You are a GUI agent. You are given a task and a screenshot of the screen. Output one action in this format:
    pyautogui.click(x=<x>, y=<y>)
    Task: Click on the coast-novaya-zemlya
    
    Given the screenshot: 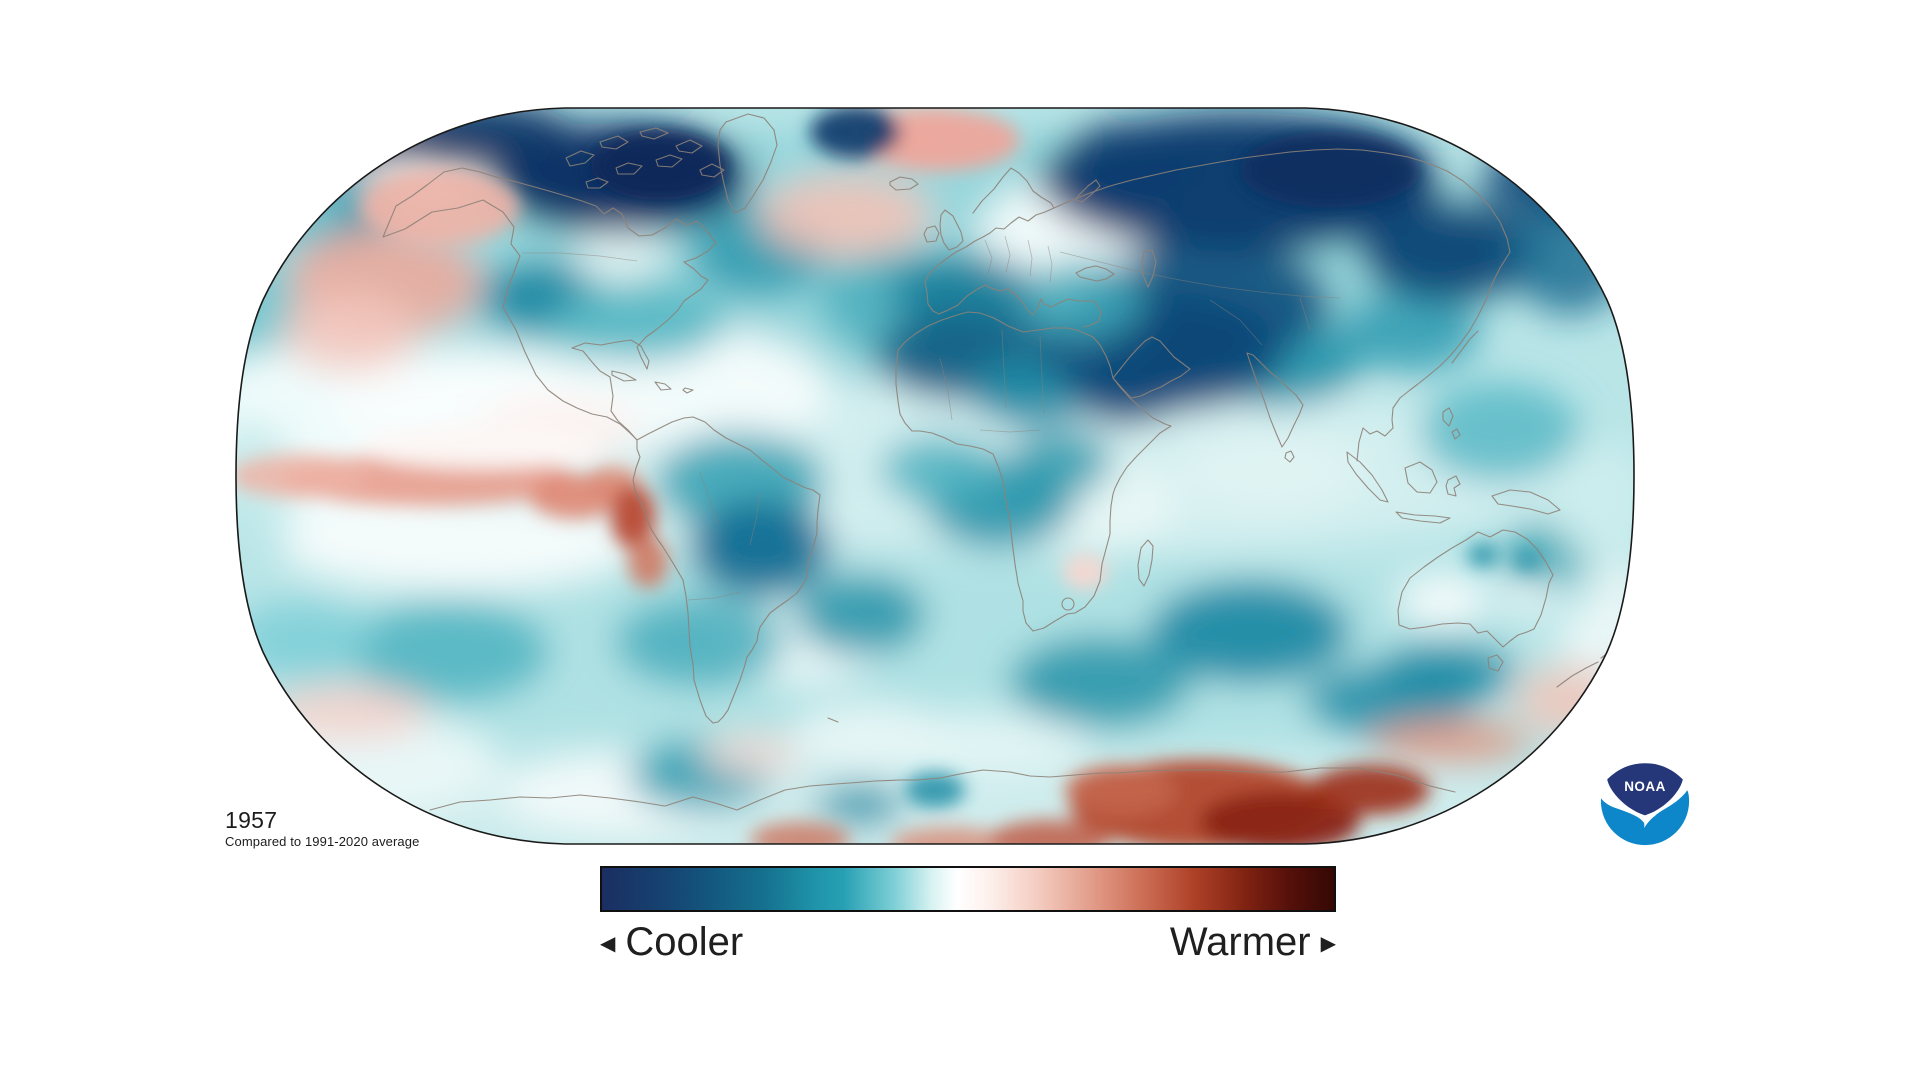 What is the action you would take?
    pyautogui.click(x=1088, y=191)
    